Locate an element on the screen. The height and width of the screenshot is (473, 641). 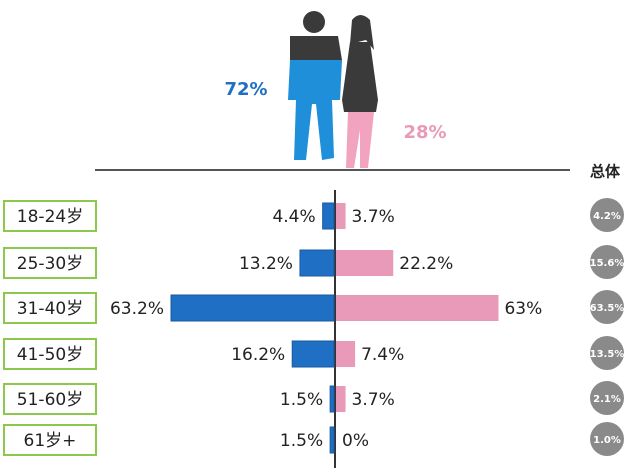
female-value-label: 7.4% is located at coordinates (382, 355).